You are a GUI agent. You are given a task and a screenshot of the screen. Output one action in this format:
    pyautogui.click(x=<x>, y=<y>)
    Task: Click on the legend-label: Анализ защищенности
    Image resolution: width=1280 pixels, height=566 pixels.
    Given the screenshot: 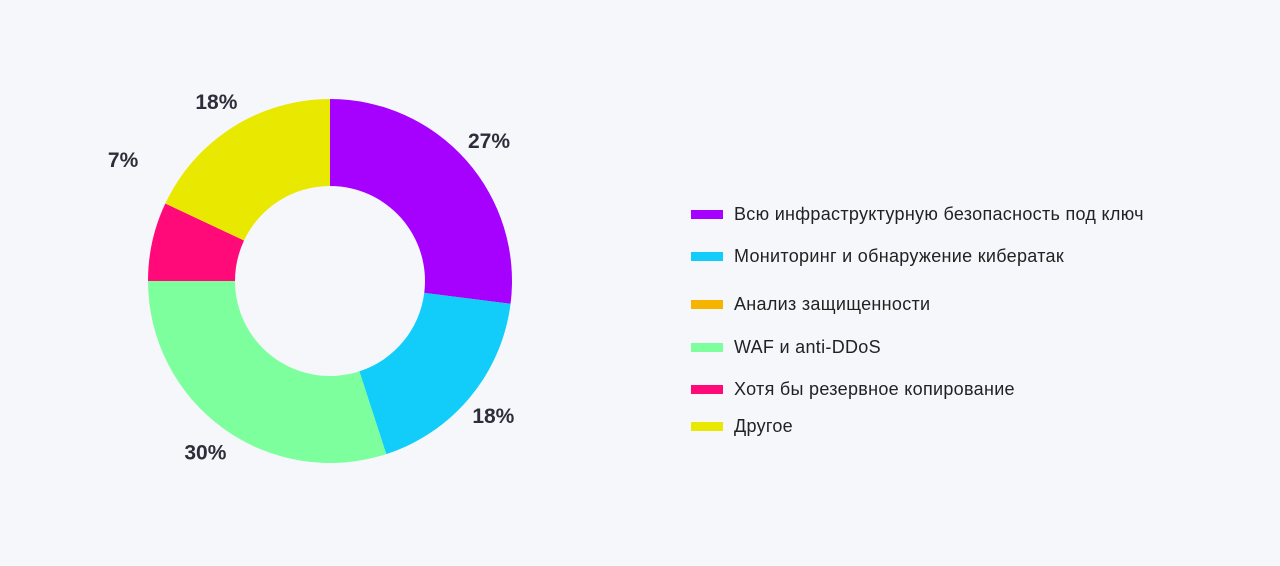 What is the action you would take?
    pyautogui.click(x=832, y=304)
    